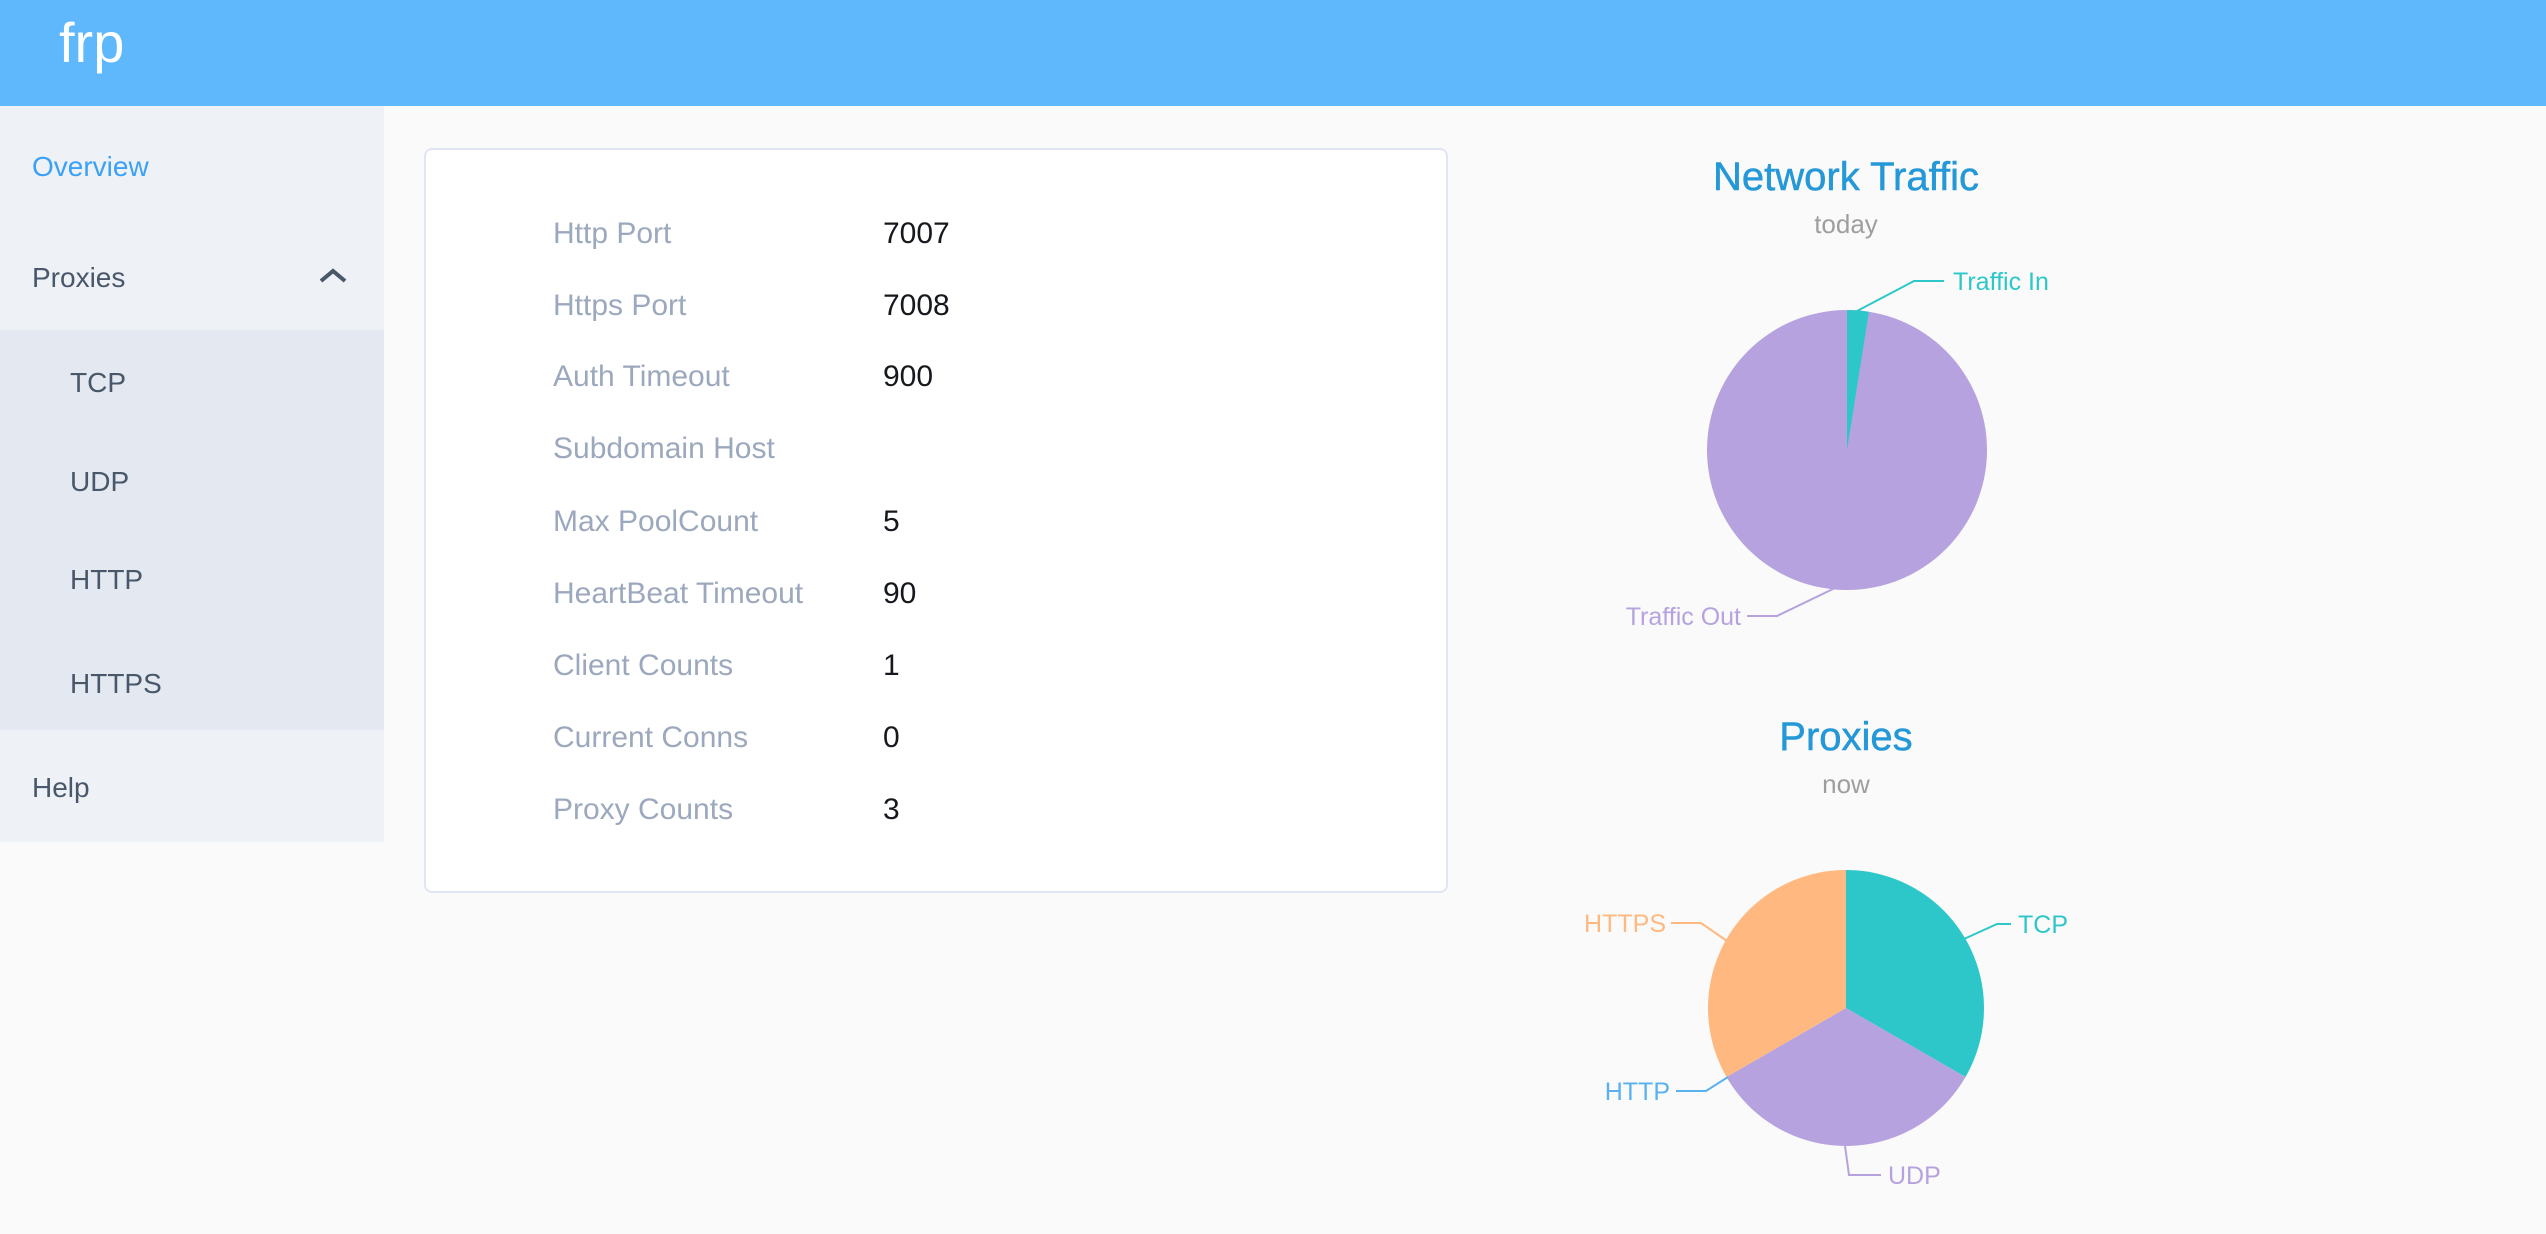 This screenshot has height=1234, width=2546. Describe the element at coordinates (1683, 617) in the screenshot. I see `svg-text: Traffic Out` at that location.